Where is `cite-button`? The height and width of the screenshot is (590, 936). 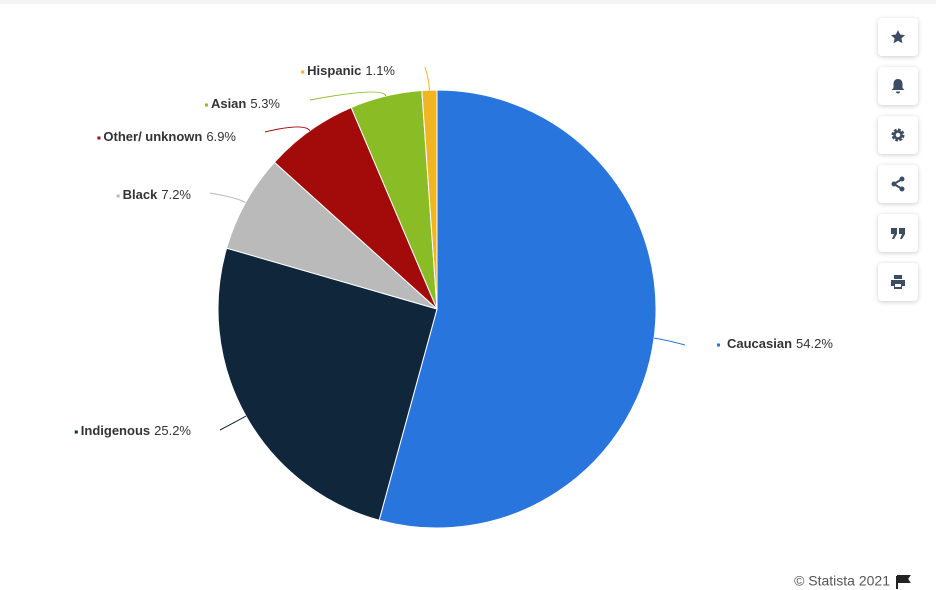
cite-button is located at coordinates (898, 233).